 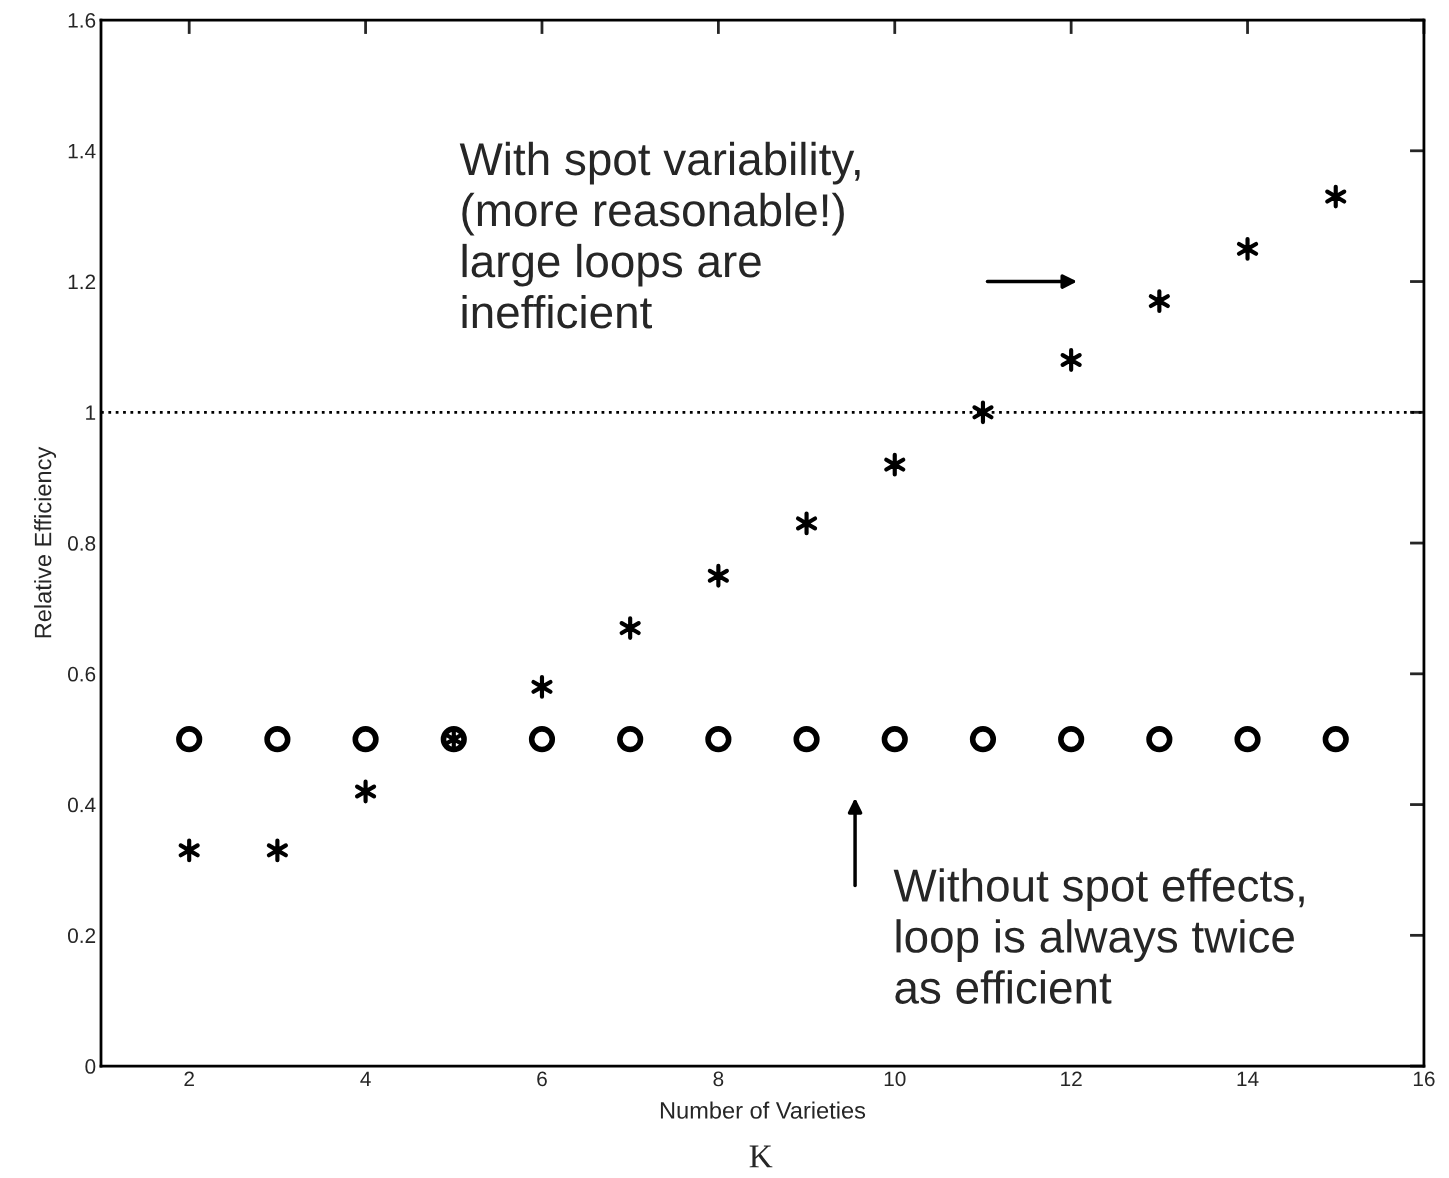 I want to click on annotation: Without spot effects, loop is always twice as efficient, so click(x=1098, y=936).